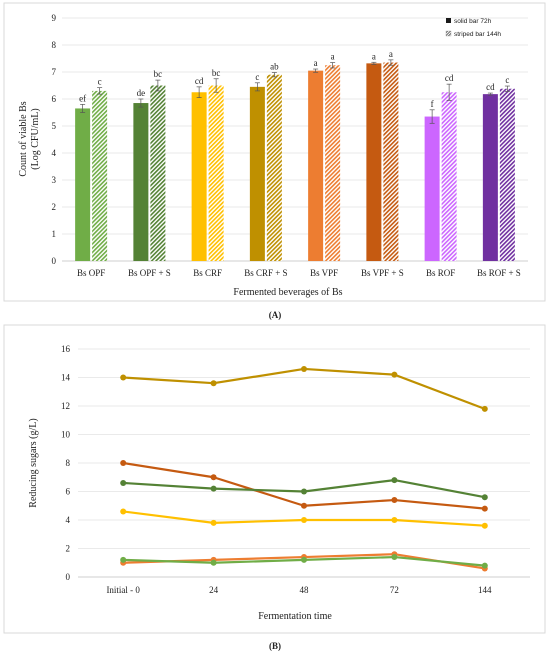 This screenshot has height=657, width=550. What do you see at coordinates (394, 590) in the screenshot?
I see `chart-b-xtick-label: 72` at bounding box center [394, 590].